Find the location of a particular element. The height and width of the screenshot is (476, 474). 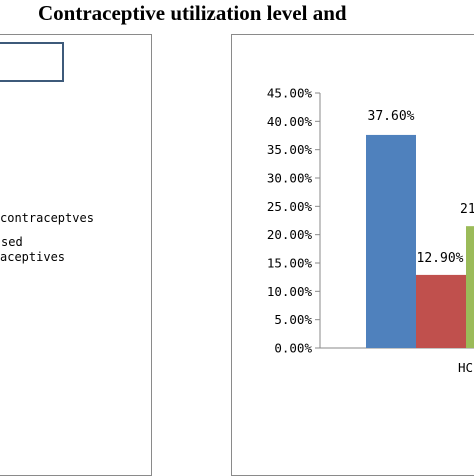

left-legend-box is located at coordinates (32, 62).